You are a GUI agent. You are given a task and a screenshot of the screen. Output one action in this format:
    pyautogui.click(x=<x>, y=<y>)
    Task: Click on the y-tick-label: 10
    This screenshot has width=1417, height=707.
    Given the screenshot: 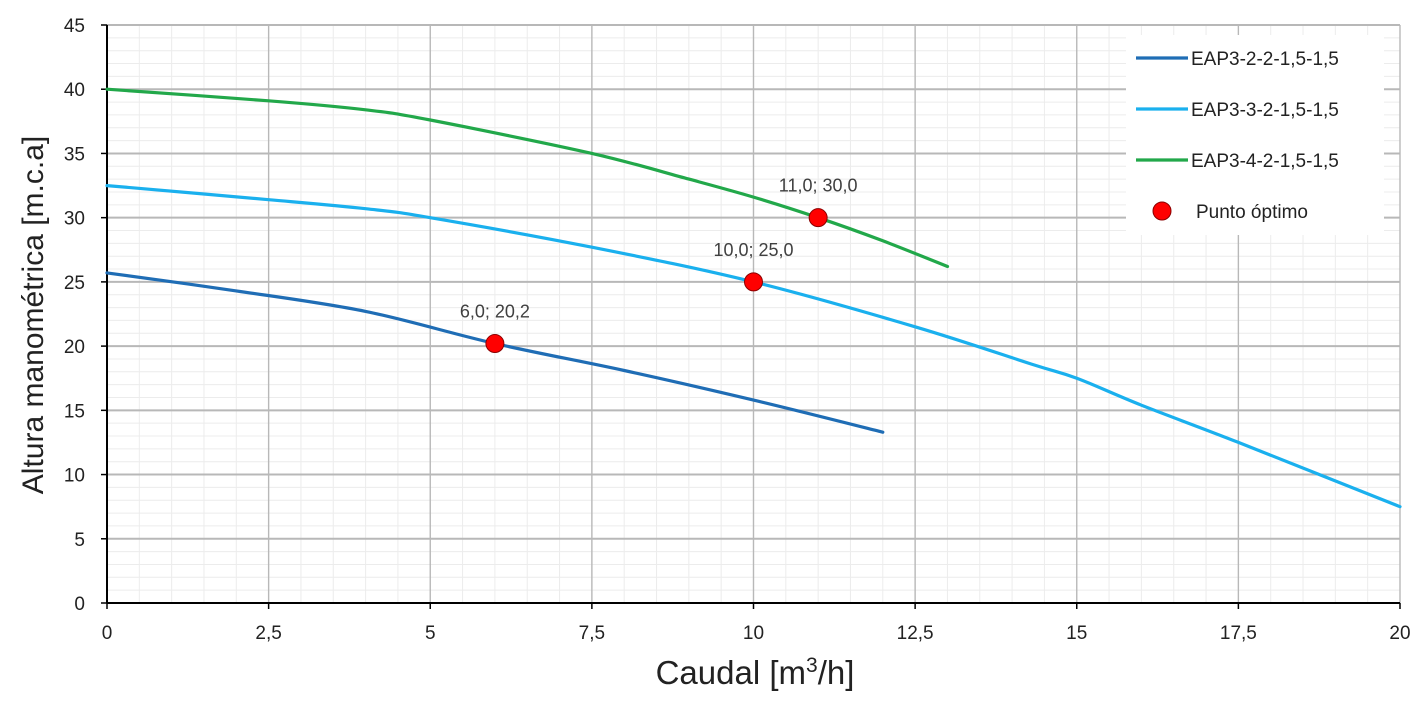 What is the action you would take?
    pyautogui.click(x=74, y=476)
    